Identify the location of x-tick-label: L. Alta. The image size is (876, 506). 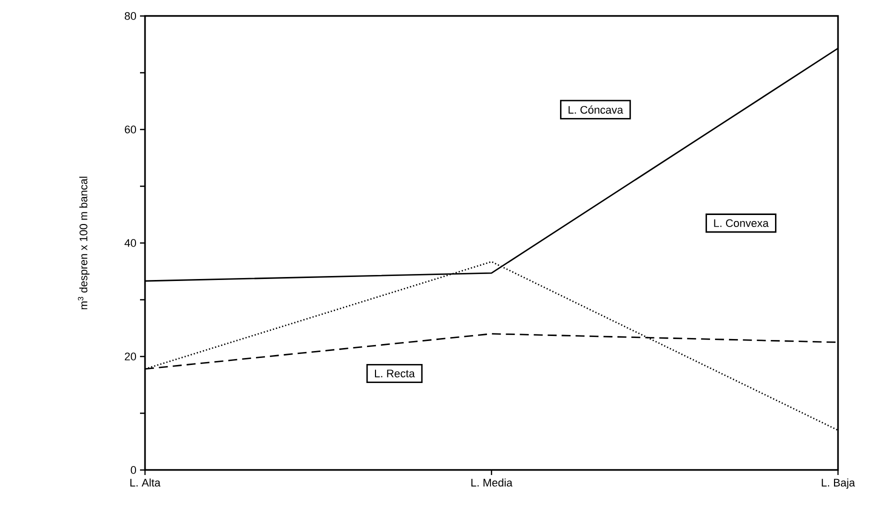
(145, 482).